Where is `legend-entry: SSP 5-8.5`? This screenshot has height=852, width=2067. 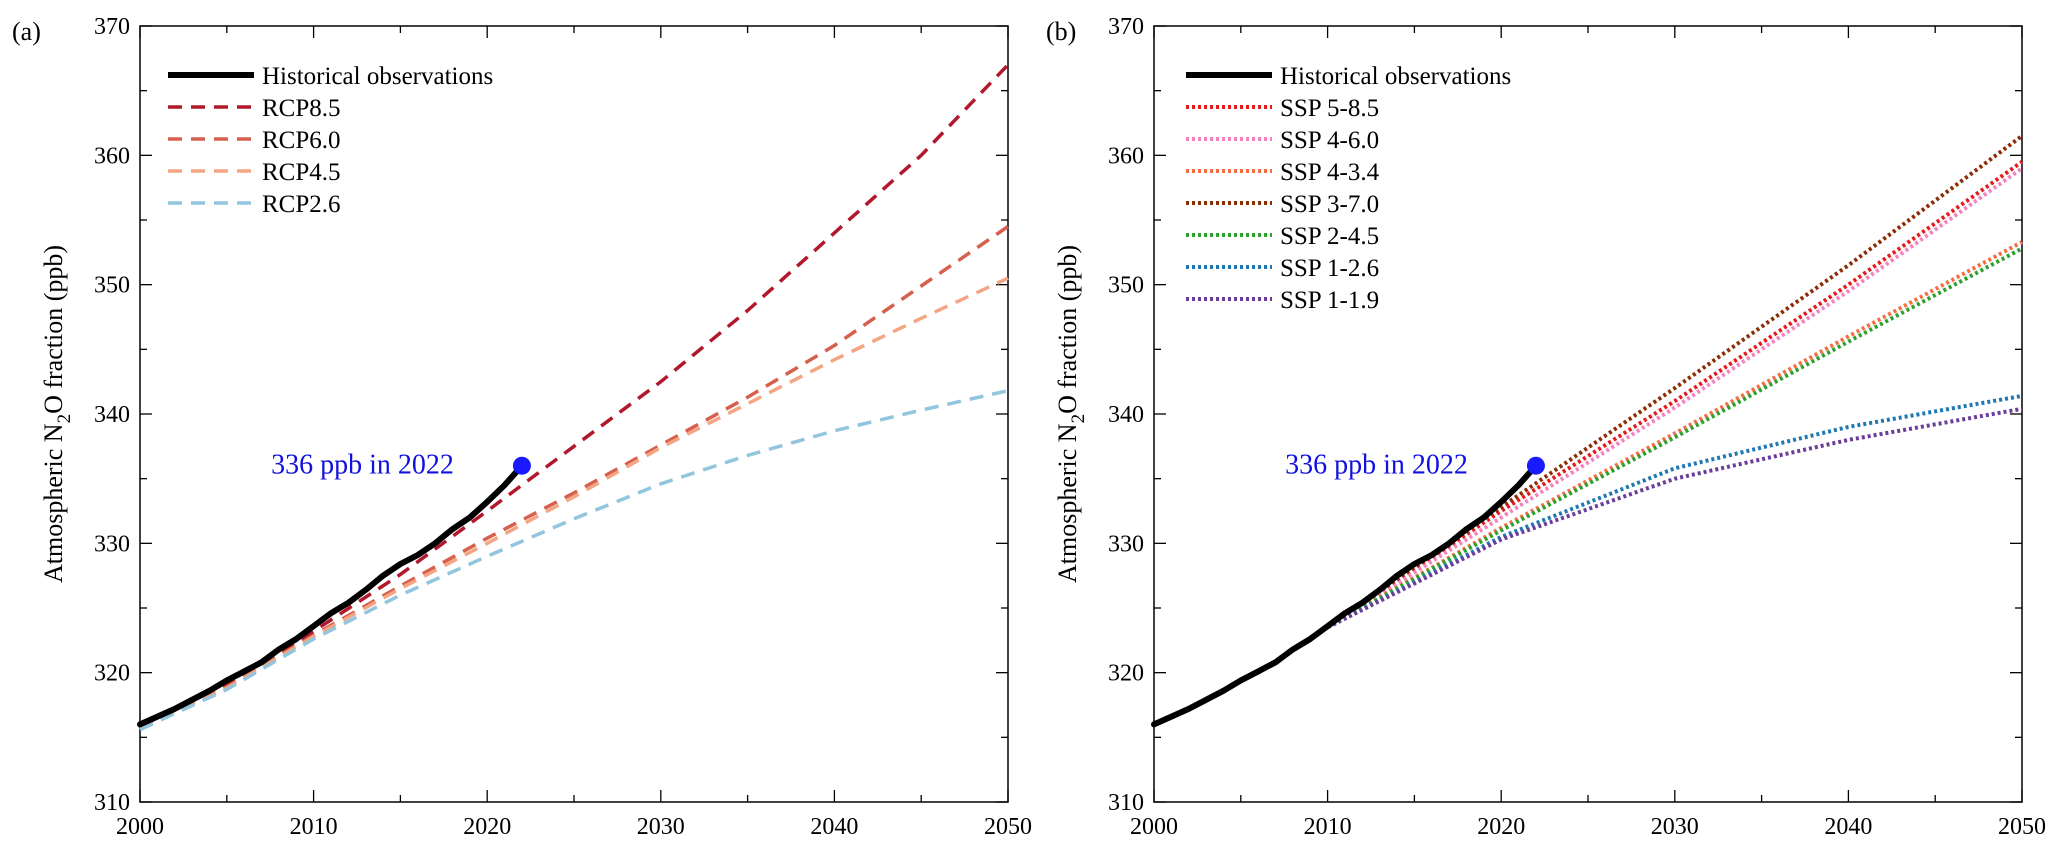
legend-entry: SSP 5-8.5 is located at coordinates (1329, 108).